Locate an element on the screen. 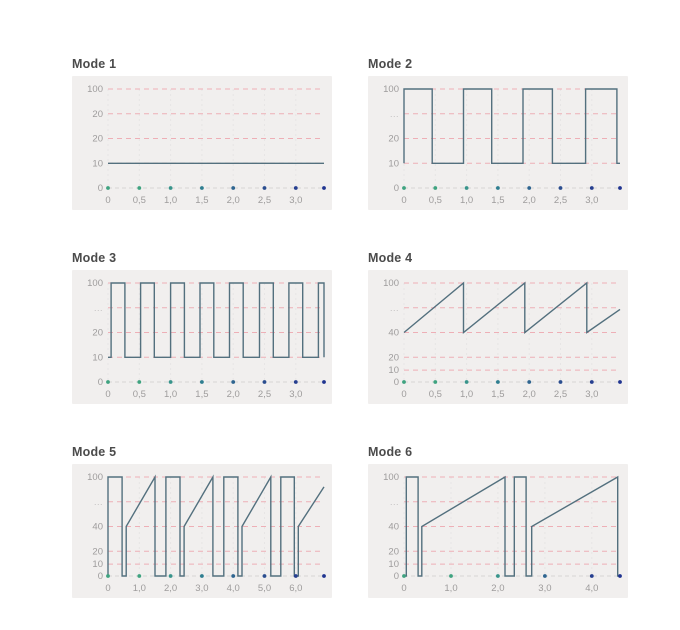  chart-card-mode-5: Mode 5 100… 40 20 10 0 0 1,0 2,0 3,0 4,0 5,0 6,0 is located at coordinates (202, 521).